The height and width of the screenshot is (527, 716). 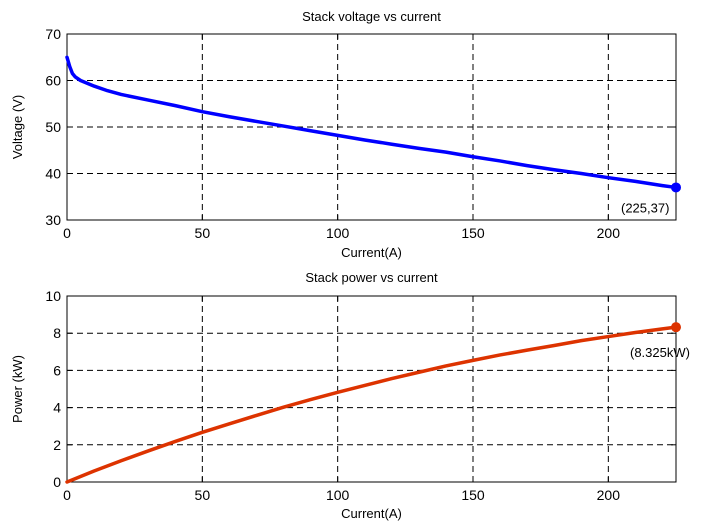 What do you see at coordinates (57, 333) in the screenshot?
I see `y-tick-label: 8` at bounding box center [57, 333].